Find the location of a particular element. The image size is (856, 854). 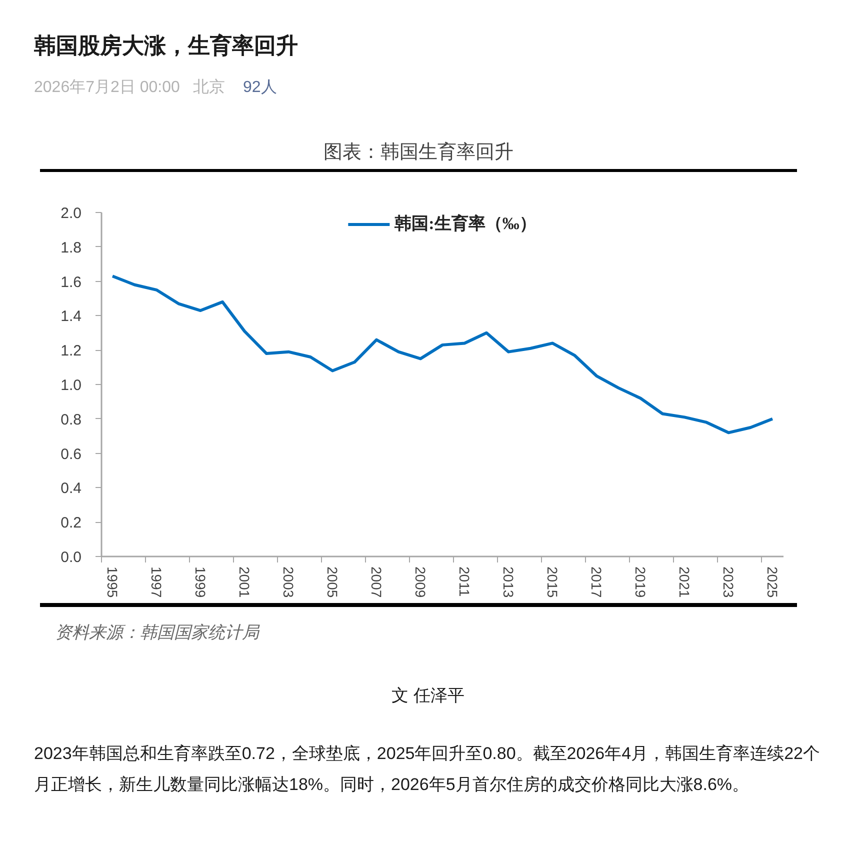

chart-title: 图表：韩国生育率回升 is located at coordinates (418, 152).